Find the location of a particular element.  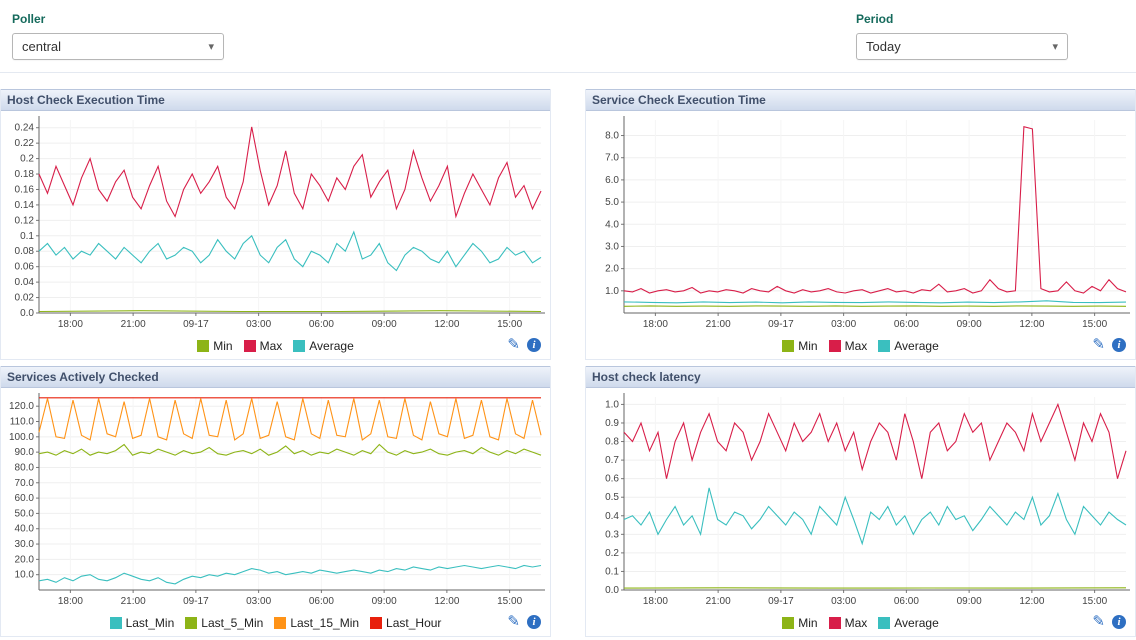

svg-text: 0.16 is located at coordinates (25, 189).